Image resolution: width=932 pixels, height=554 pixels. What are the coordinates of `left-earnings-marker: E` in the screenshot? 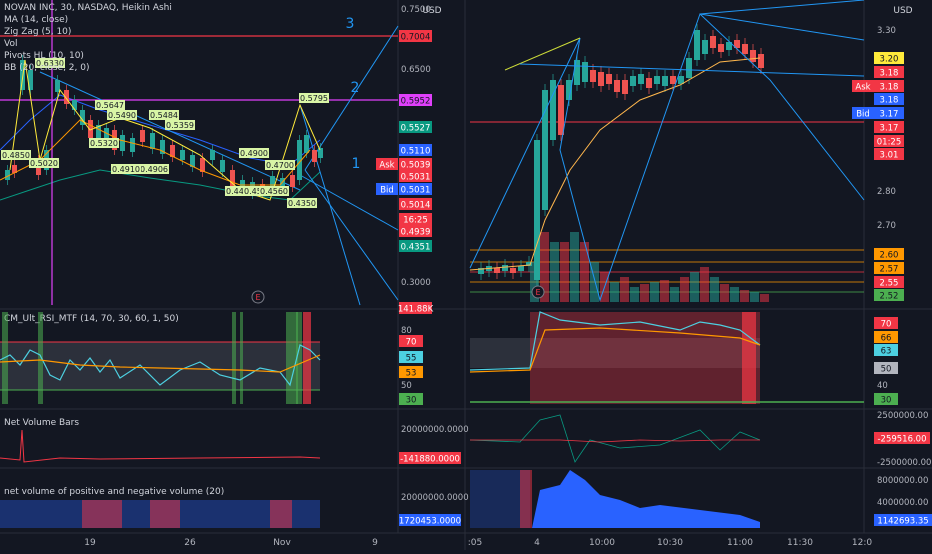 It's located at (257, 297).